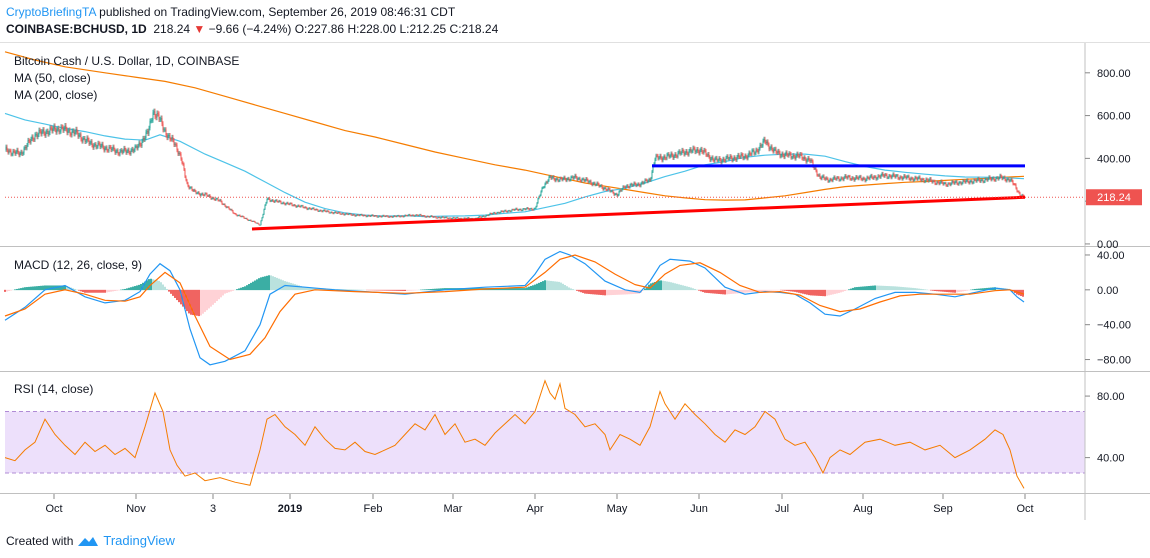 Image resolution: width=1150 pixels, height=558 pixels. Describe the element at coordinates (139, 540) in the screenshot. I see `tradingview-brand: TradingView` at that location.